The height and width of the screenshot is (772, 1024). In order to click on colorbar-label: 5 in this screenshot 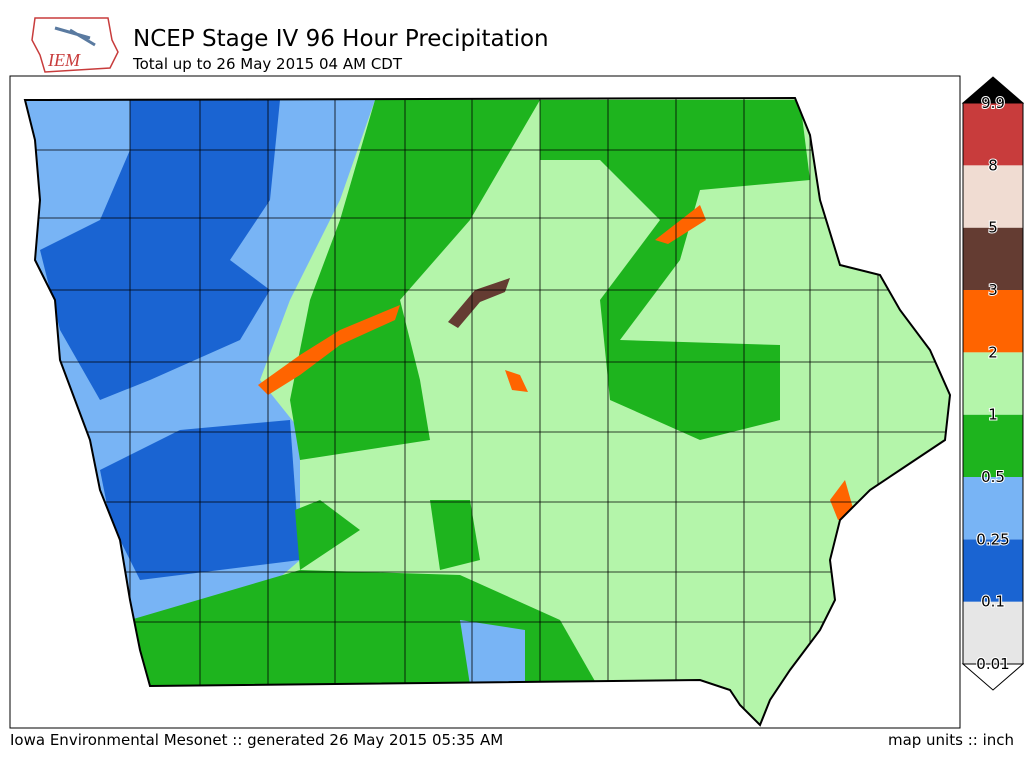, I will do `click(993, 228)`.